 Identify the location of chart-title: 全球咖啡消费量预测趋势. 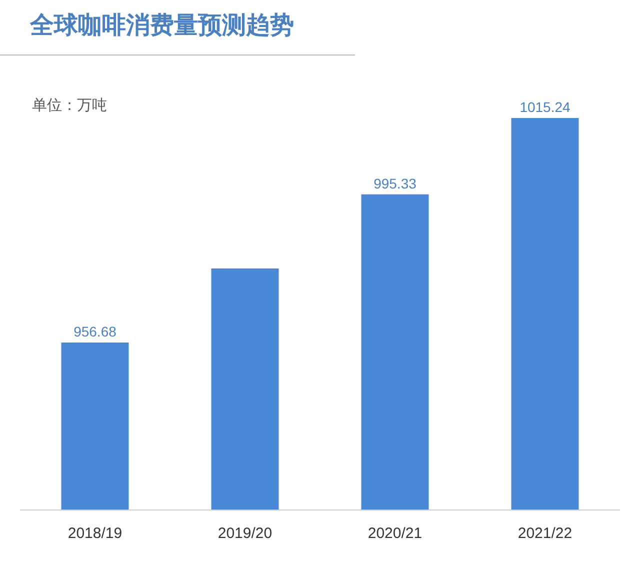
(161, 25).